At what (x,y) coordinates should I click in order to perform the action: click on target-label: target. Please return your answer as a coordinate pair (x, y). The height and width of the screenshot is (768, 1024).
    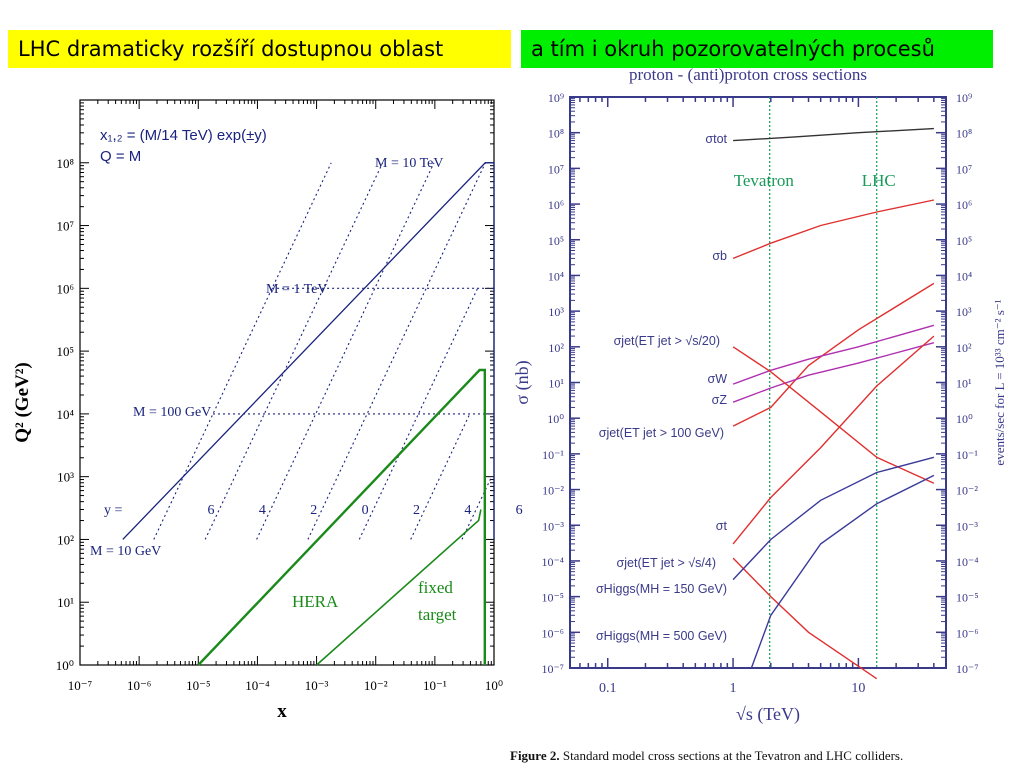
    Looking at the image, I should click on (437, 614).